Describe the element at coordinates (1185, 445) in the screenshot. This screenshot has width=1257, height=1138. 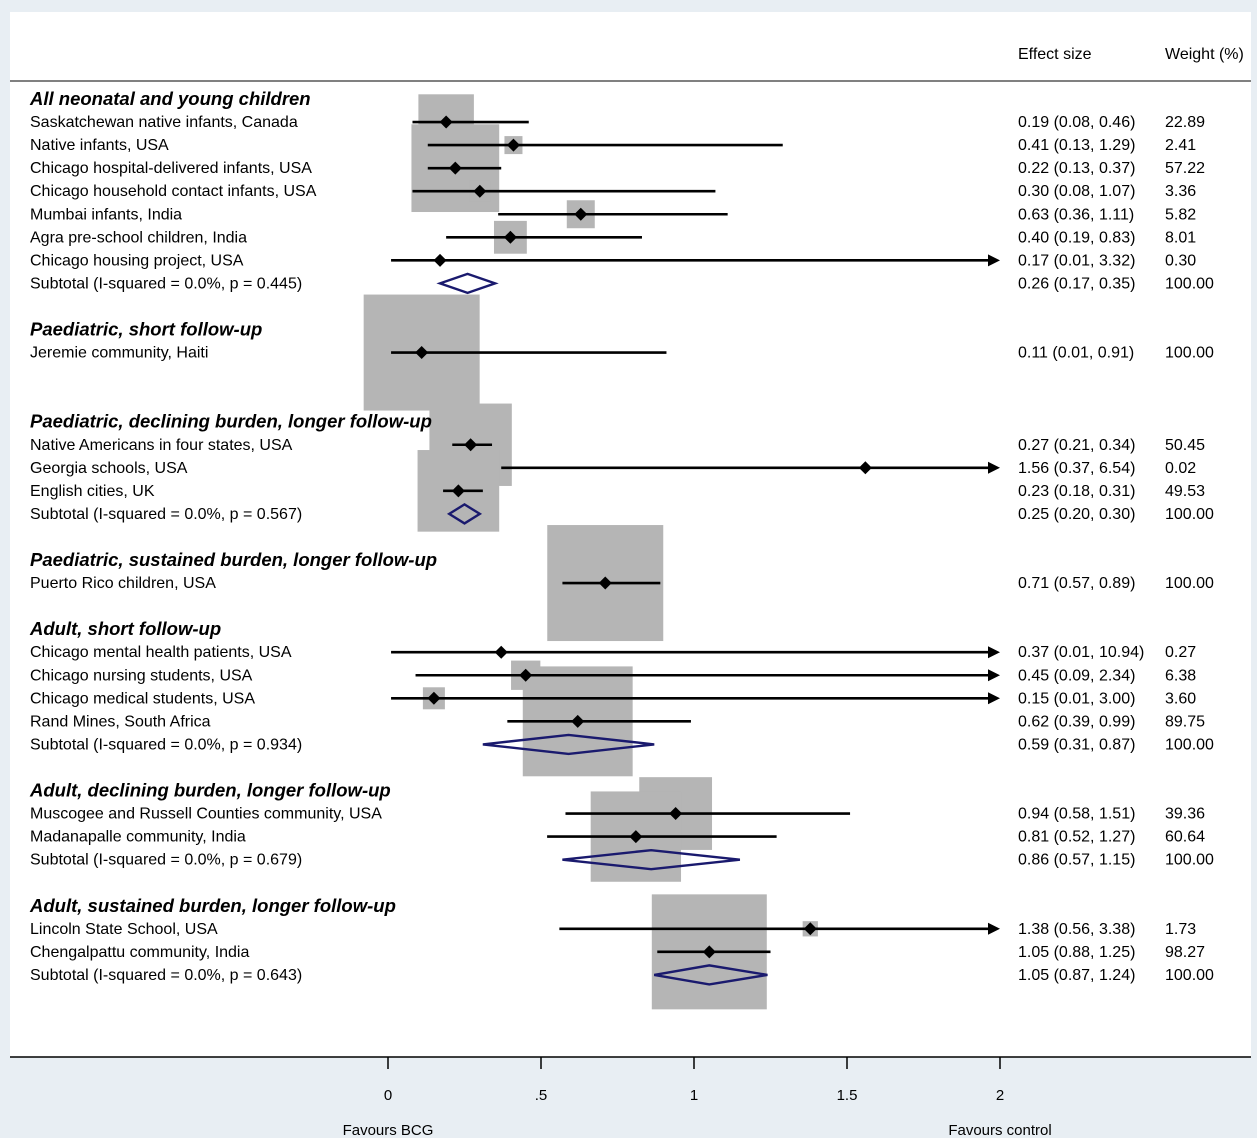
I see `weight-value: 50.45` at that location.